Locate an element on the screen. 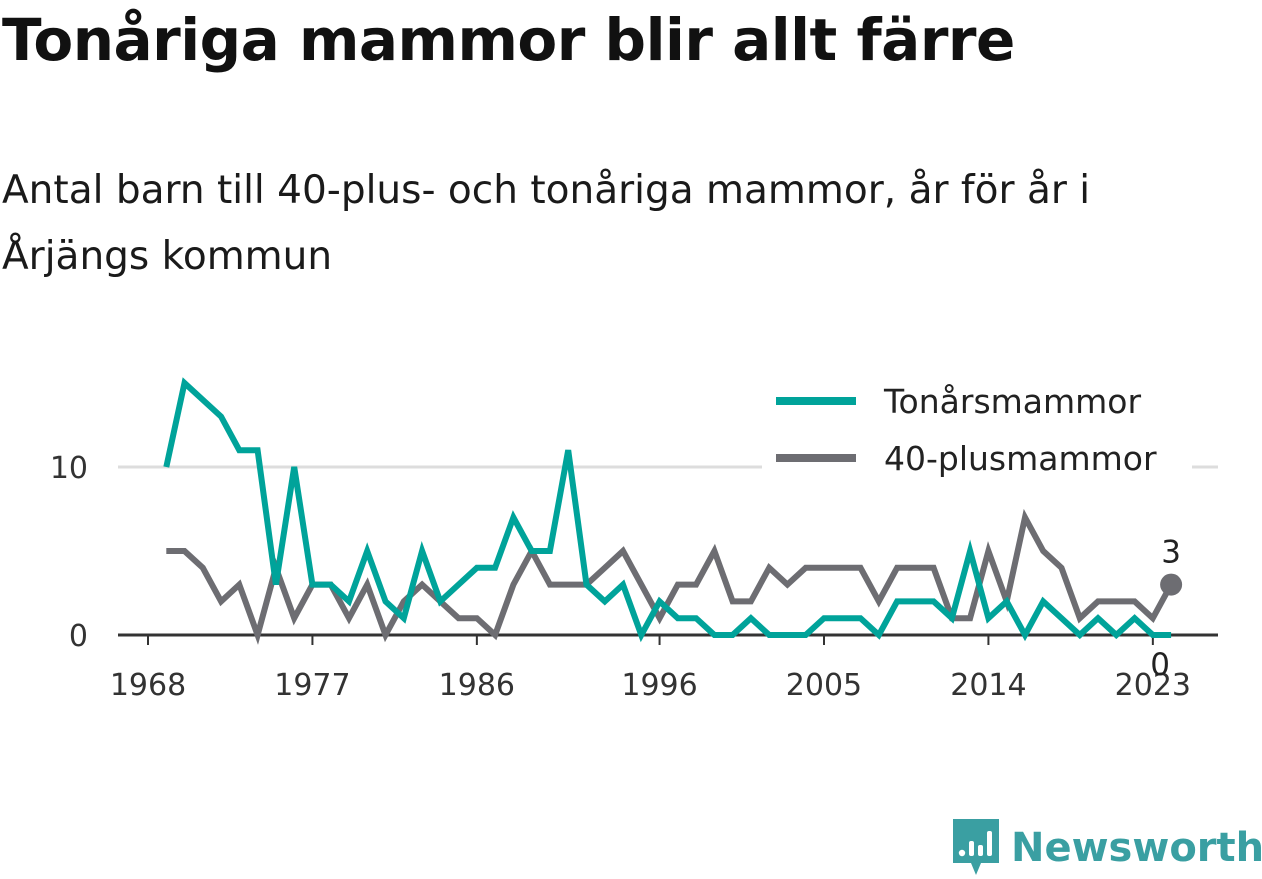  x-tick-label: 1977 is located at coordinates (312, 685).